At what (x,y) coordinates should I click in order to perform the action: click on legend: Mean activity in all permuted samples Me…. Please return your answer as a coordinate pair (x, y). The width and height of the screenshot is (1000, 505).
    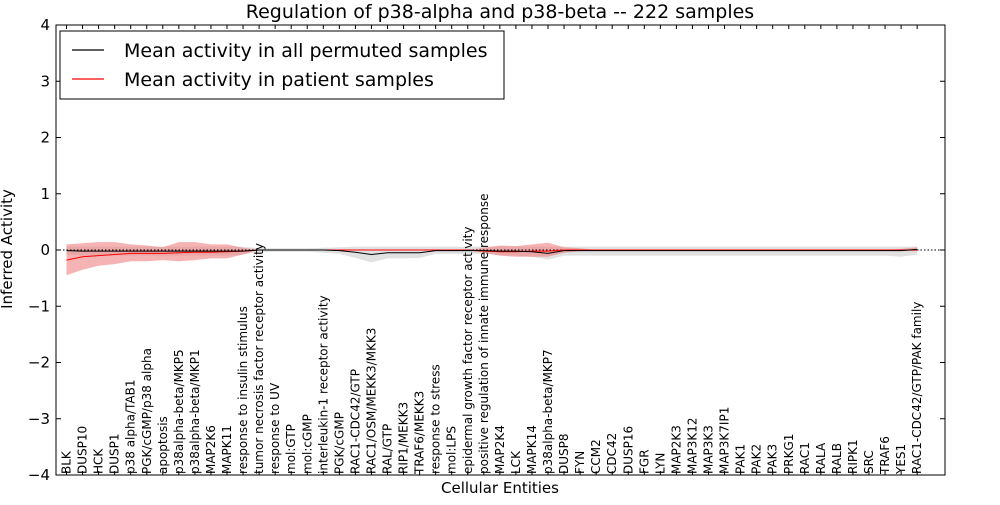
    Looking at the image, I should click on (282, 65).